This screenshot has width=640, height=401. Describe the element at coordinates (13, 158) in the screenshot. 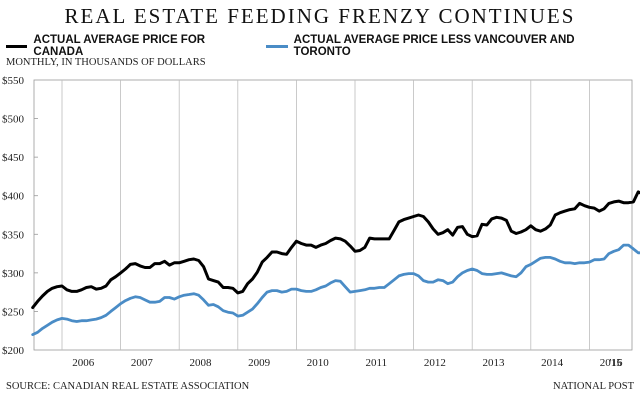

I see `y-tick-label: $450` at that location.